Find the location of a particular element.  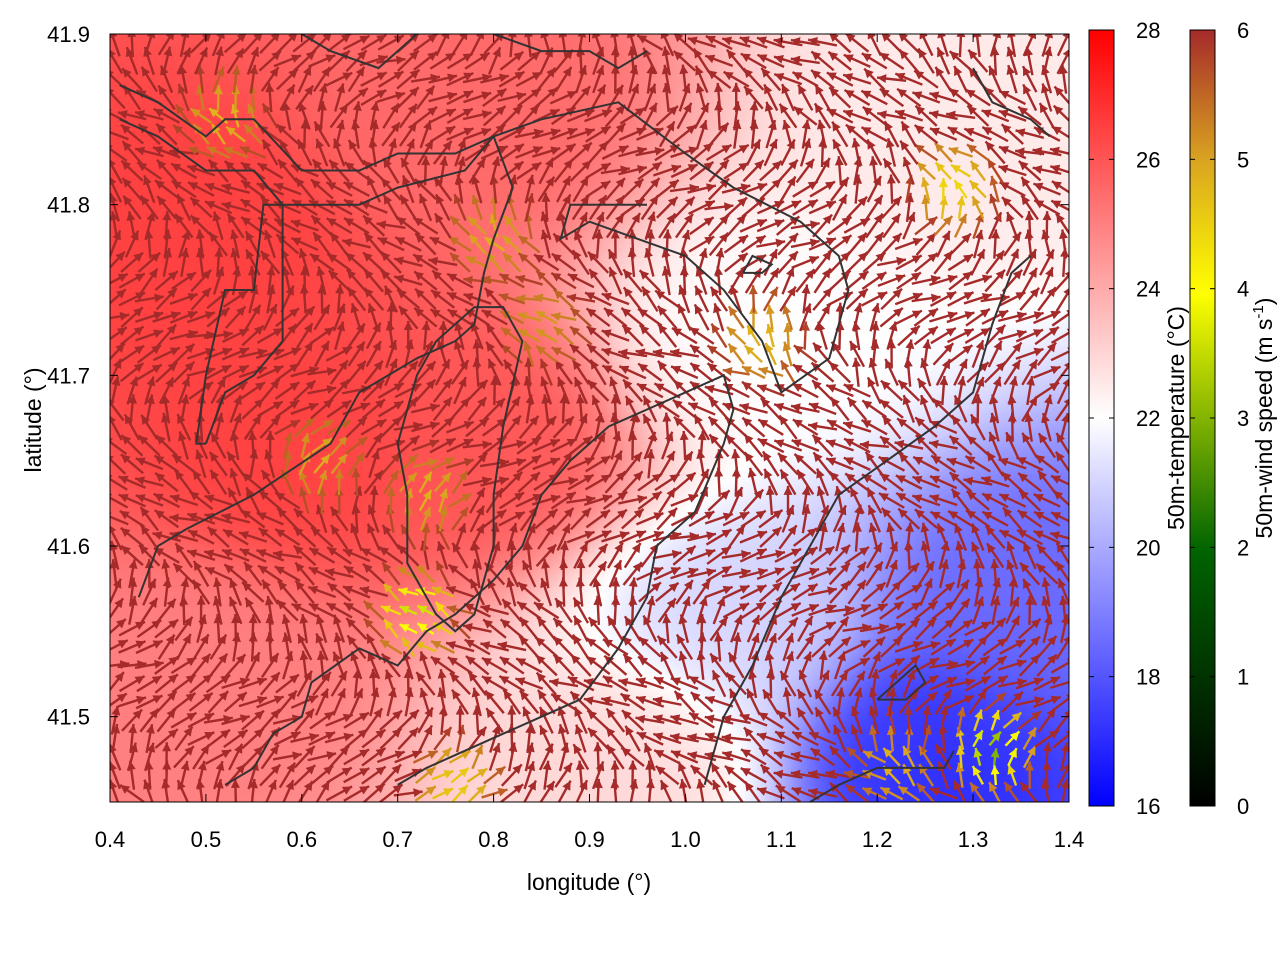

y-tick-label: 41.7 is located at coordinates (68, 375).